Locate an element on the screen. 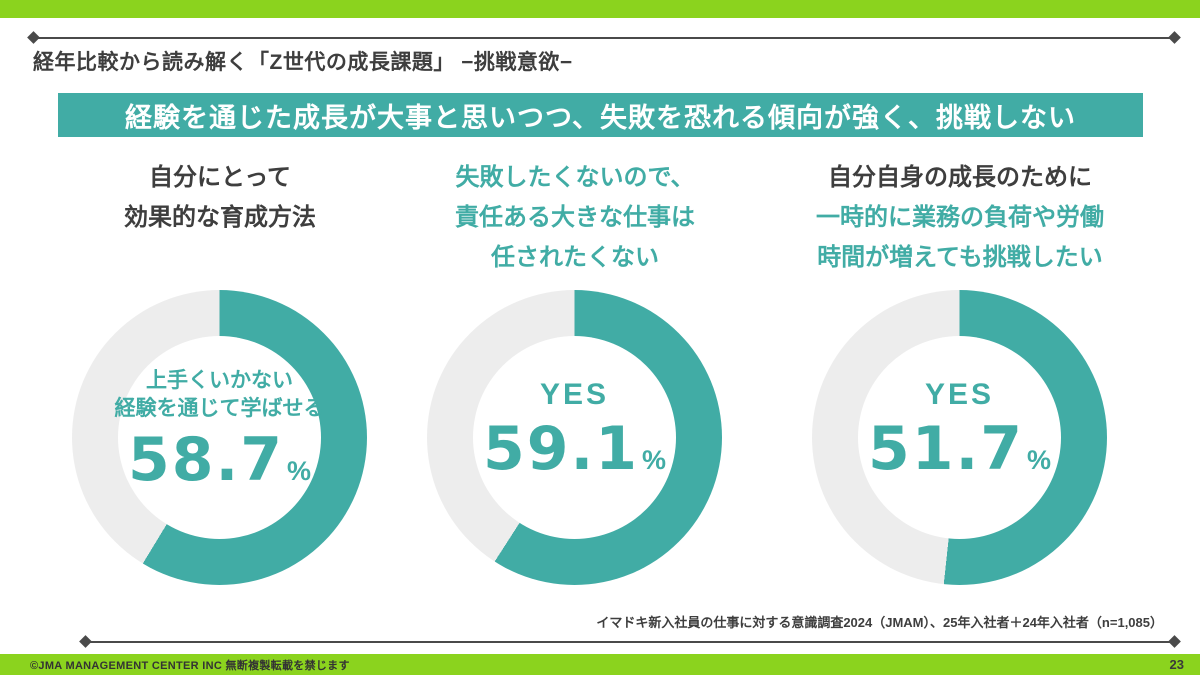  heading-line: 自分にとって is located at coordinates (220, 177).